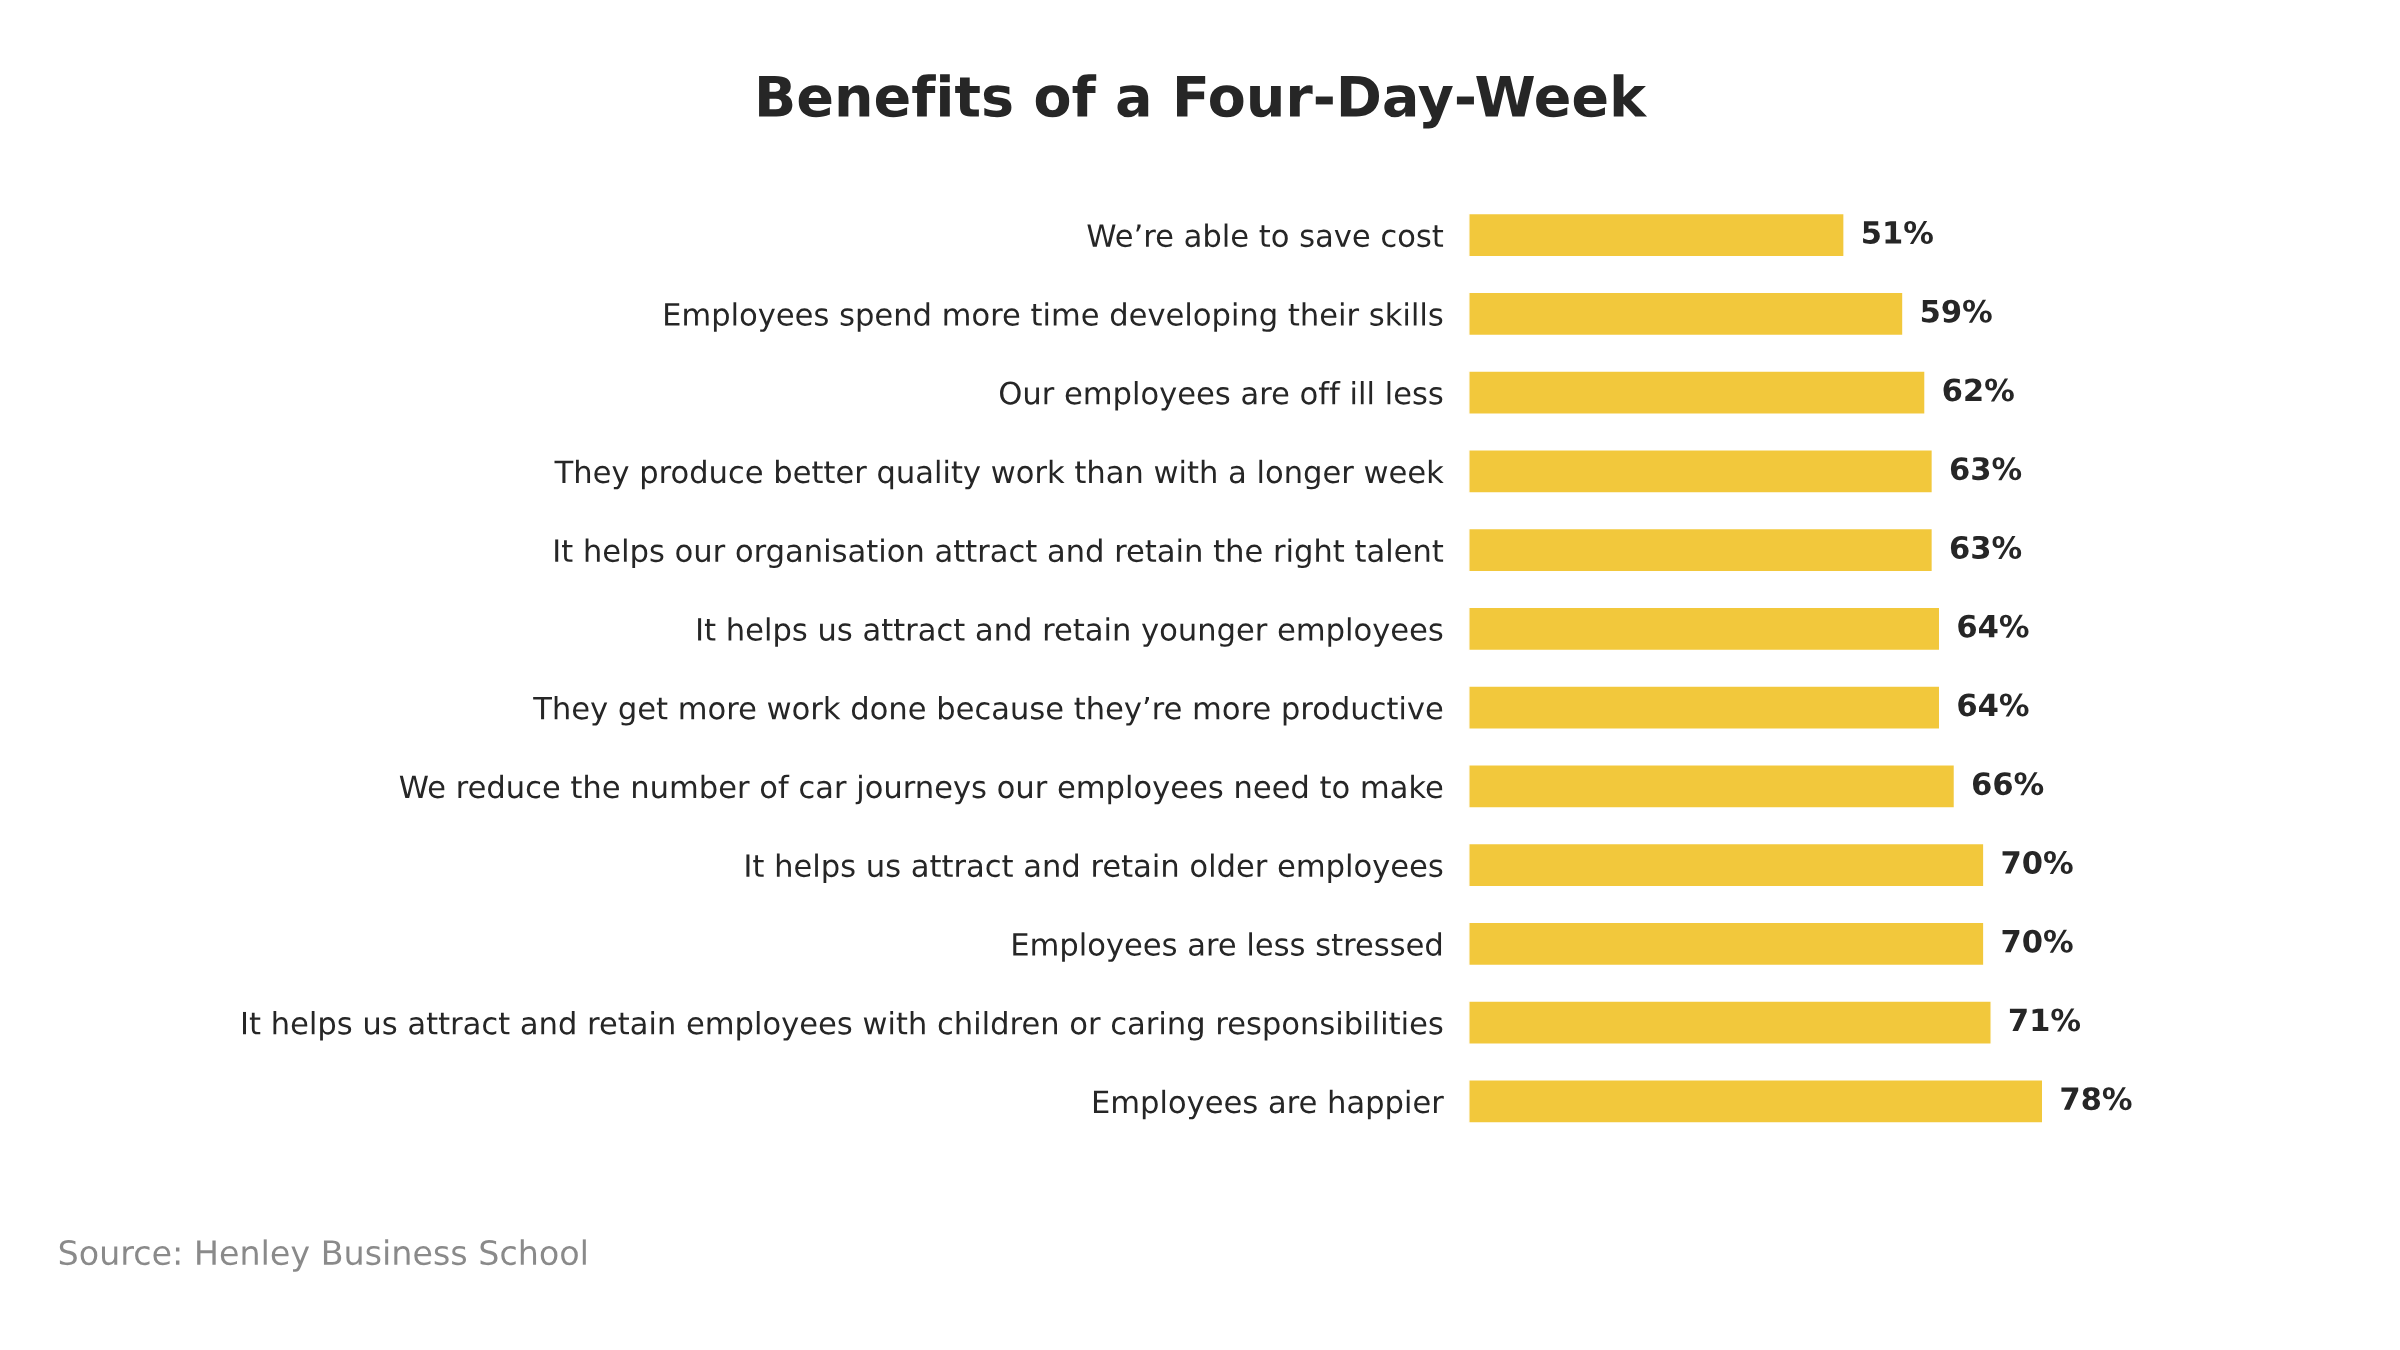 The height and width of the screenshot is (1350, 2400). Describe the element at coordinates (2045, 1020) in the screenshot. I see `data-label: 71%` at that location.